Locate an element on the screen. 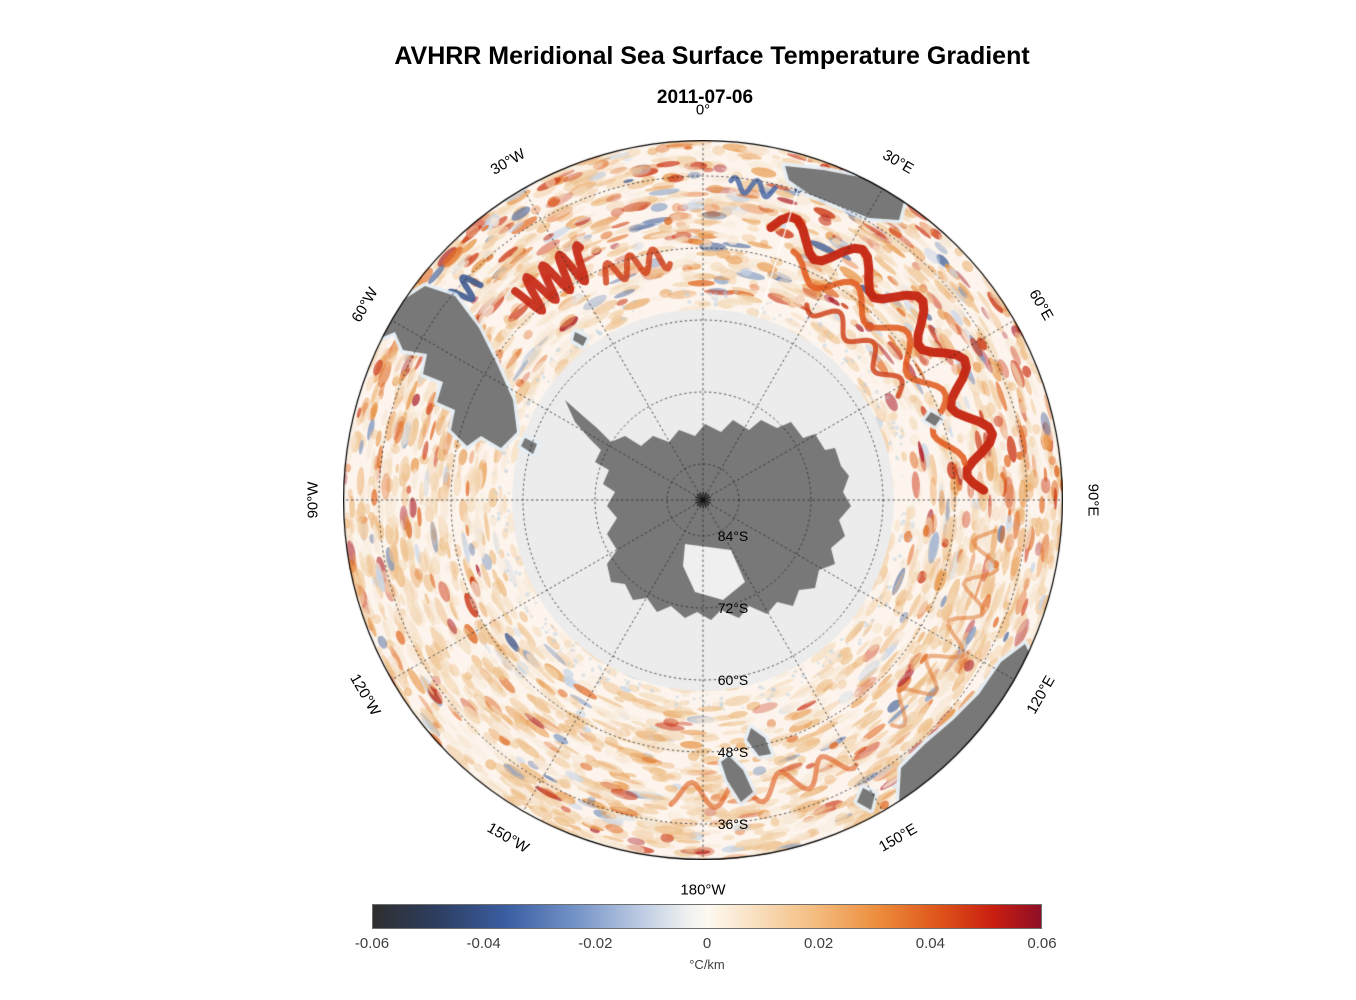 Image resolution: width=1356 pixels, height=1000 pixels. latitude-label: 48°S is located at coordinates (733, 752).